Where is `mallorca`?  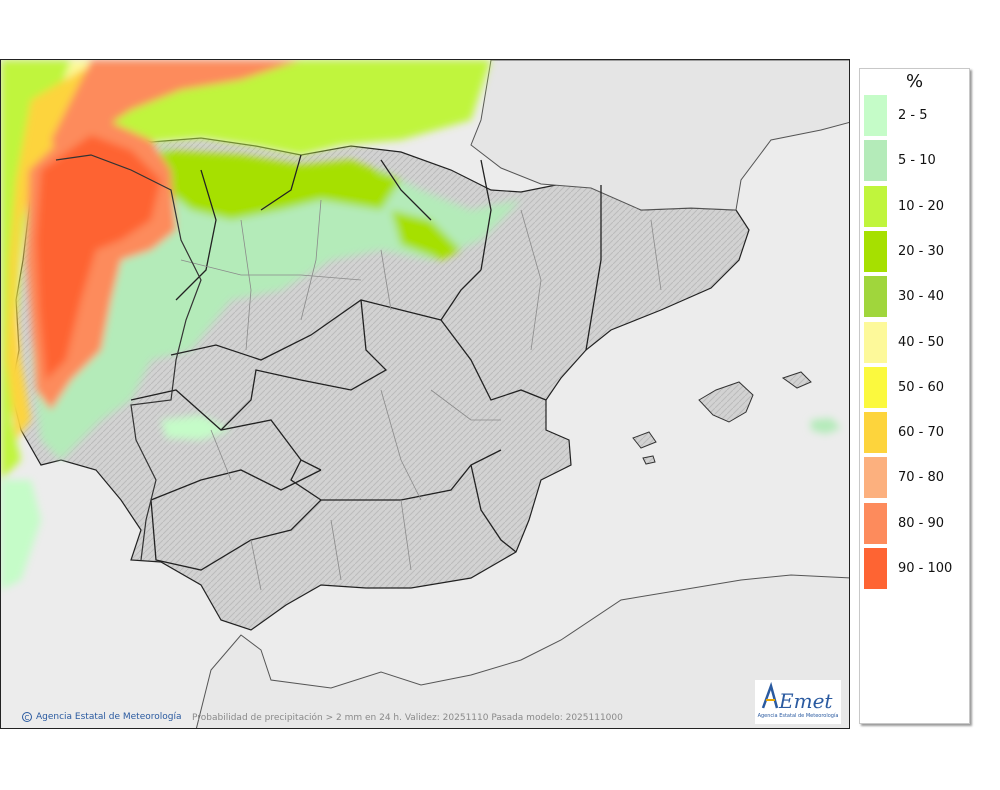 mallorca is located at coordinates (726, 402).